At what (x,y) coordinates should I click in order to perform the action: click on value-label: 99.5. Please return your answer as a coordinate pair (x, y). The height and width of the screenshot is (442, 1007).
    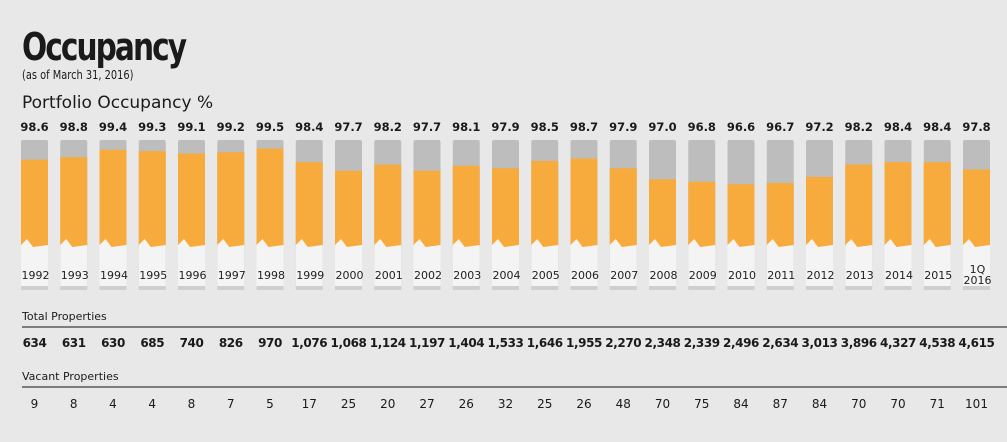
    Looking at the image, I should click on (270, 127).